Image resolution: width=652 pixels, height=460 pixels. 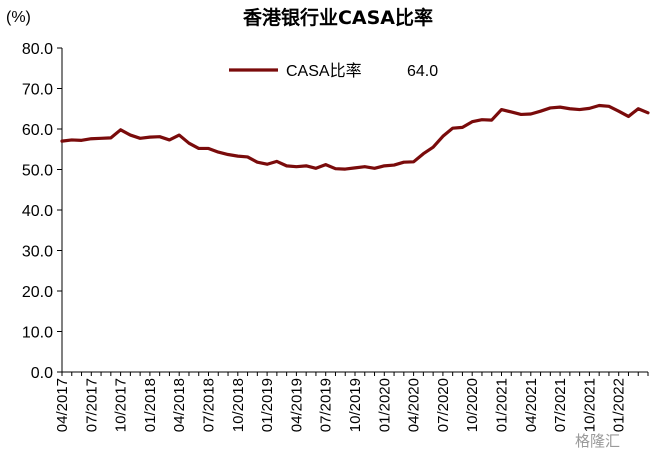 What do you see at coordinates (37, 90) in the screenshot?
I see `y-tick-label: 70.0` at bounding box center [37, 90].